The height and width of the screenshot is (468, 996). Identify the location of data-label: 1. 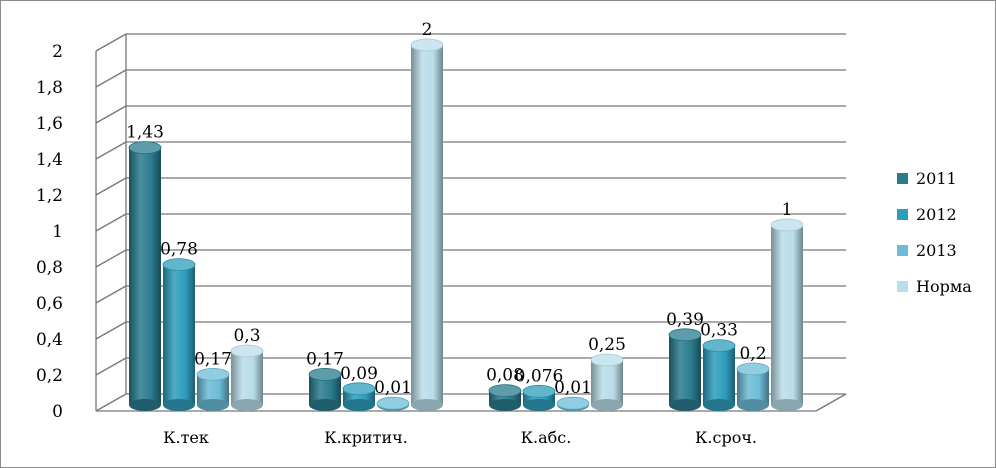
(787, 210).